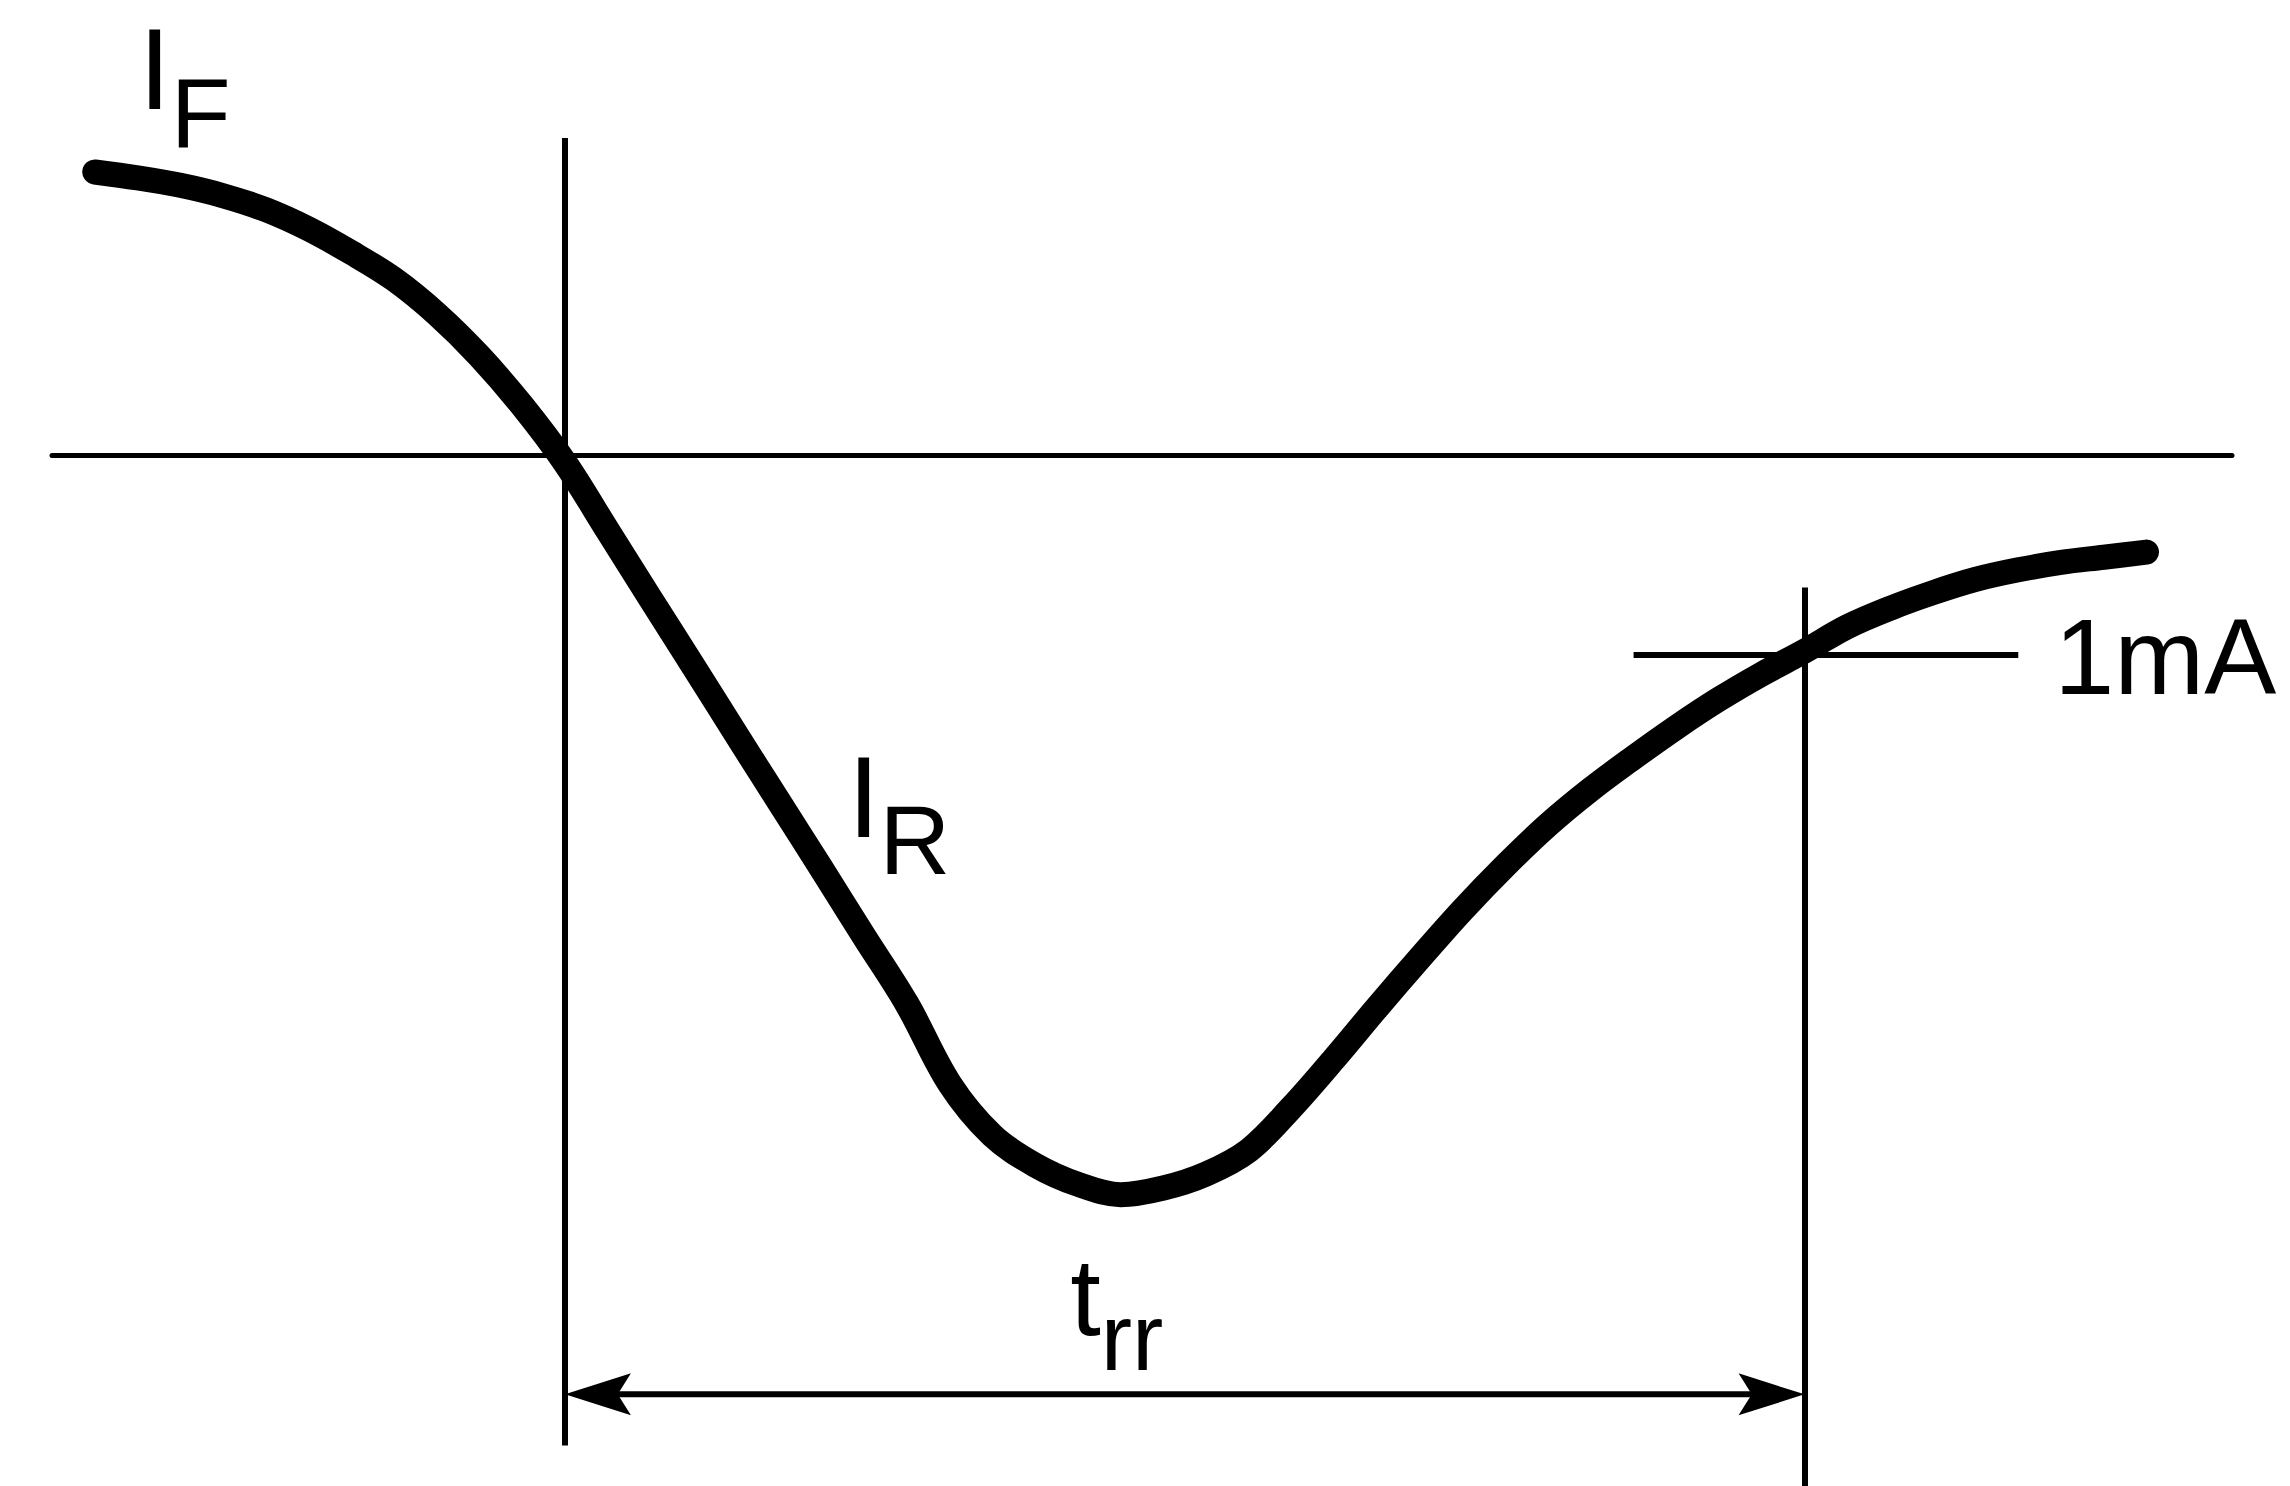 This screenshot has height=1486, width=2290. What do you see at coordinates (2165, 657) in the screenshot?
I see `ref-line-label: 1mA` at bounding box center [2165, 657].